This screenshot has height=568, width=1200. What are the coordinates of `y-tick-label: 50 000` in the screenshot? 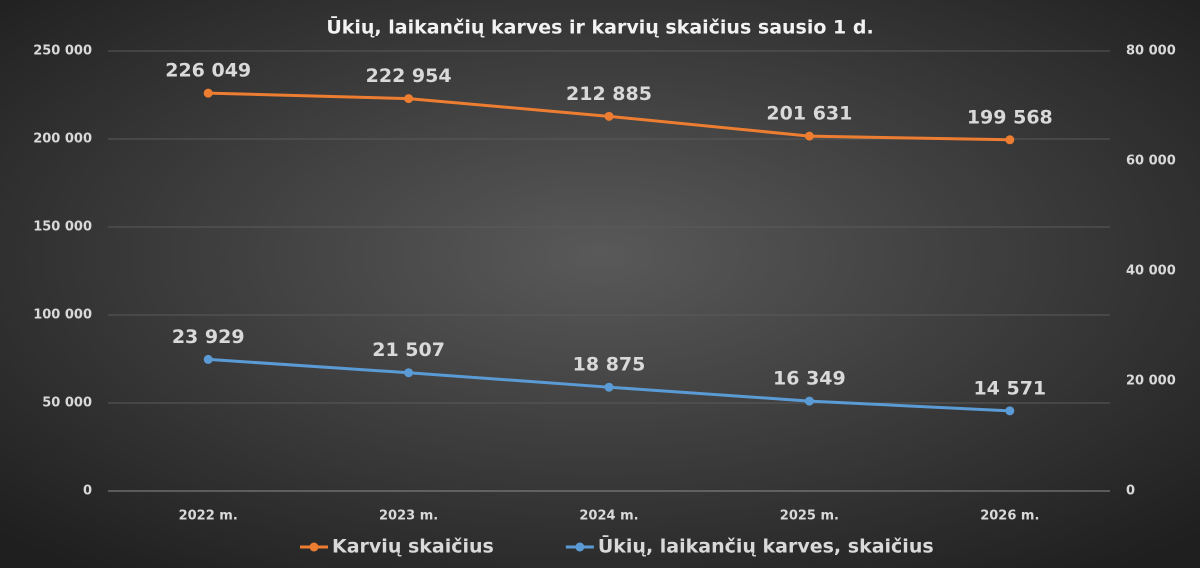 It's located at (67, 403).